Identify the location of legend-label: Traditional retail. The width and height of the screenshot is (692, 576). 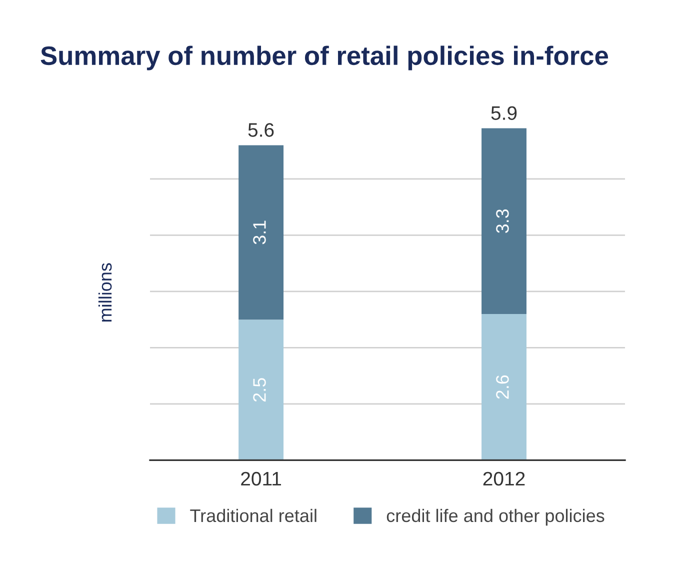
(253, 515).